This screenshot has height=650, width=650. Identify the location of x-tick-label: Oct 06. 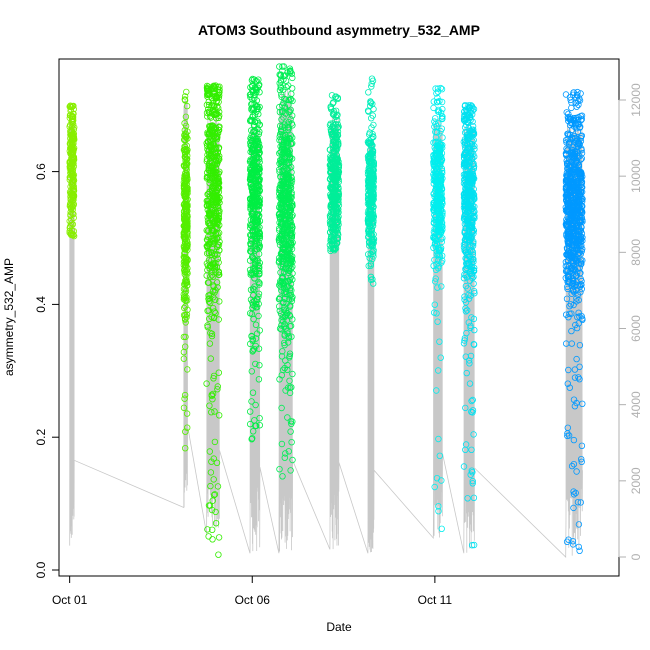
(253, 600).